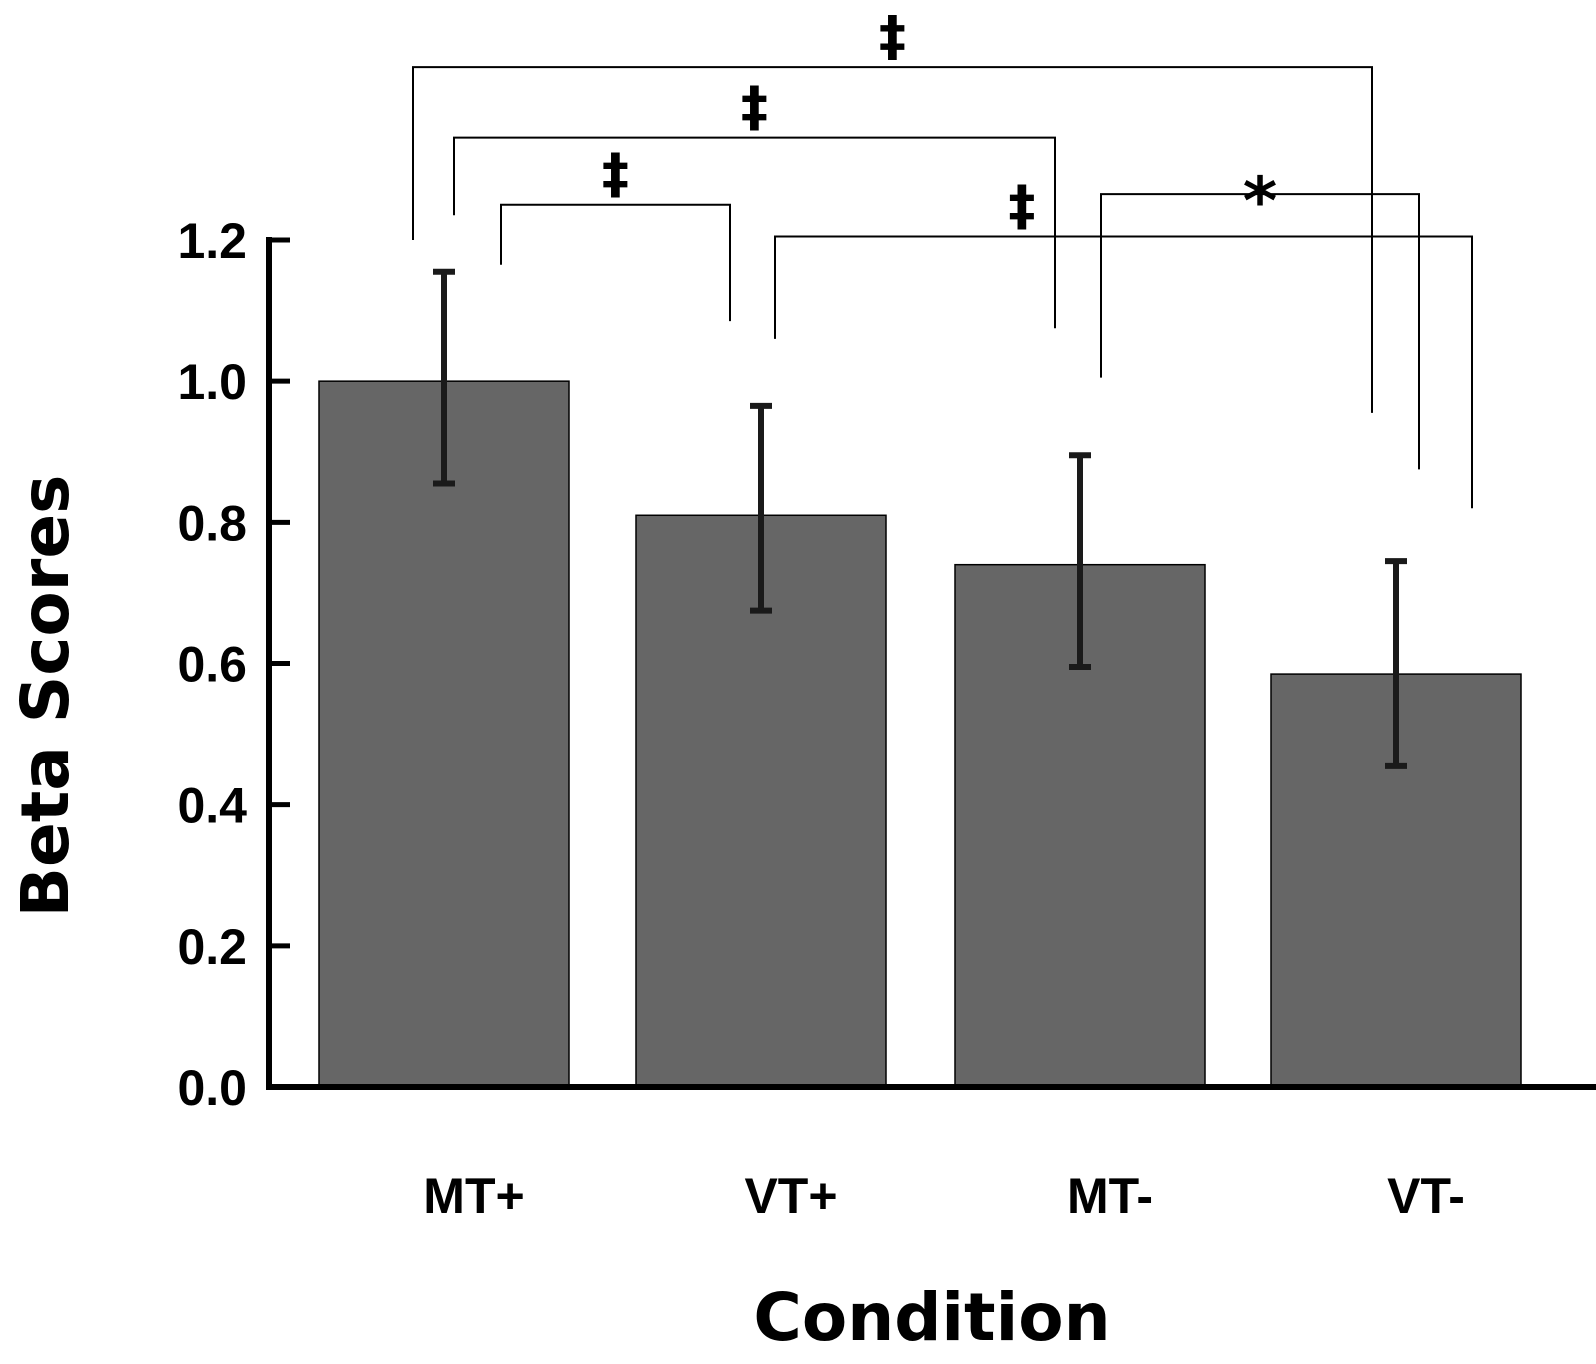 This screenshot has height=1364, width=1596. Describe the element at coordinates (212, 241) in the screenshot. I see `y-tick-label: 1.2` at that location.